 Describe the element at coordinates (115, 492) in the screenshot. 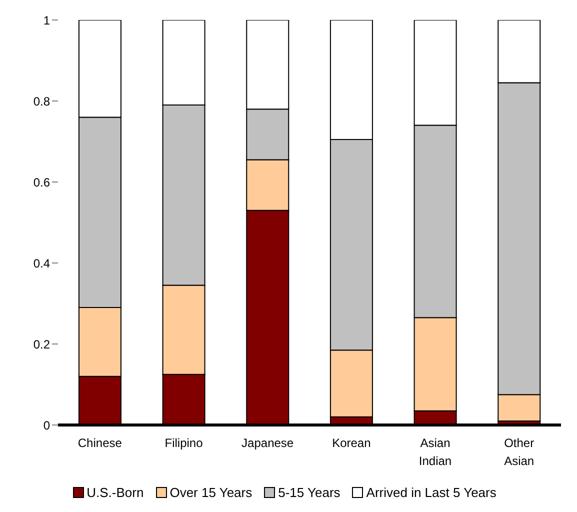

I see `legend-label: U.S.-Born` at that location.